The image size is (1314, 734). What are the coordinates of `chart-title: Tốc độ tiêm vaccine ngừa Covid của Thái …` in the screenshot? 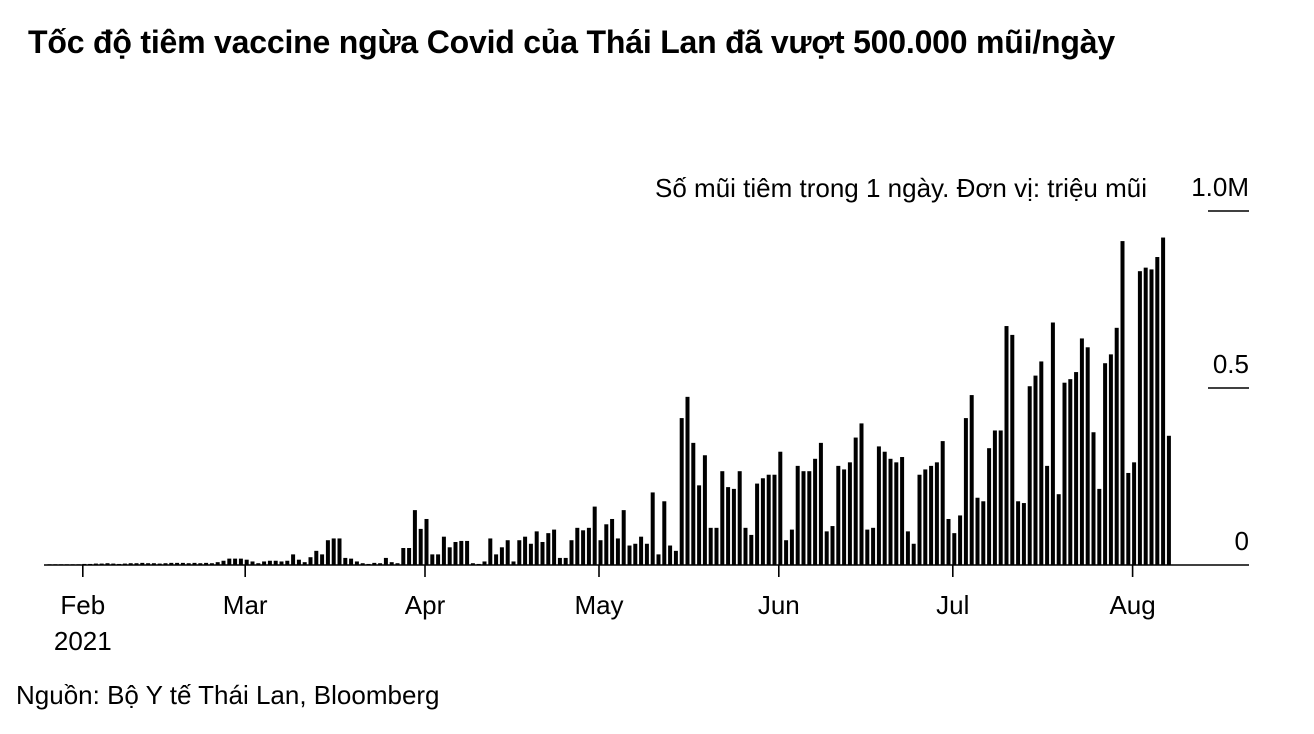 It's located at (571, 42).